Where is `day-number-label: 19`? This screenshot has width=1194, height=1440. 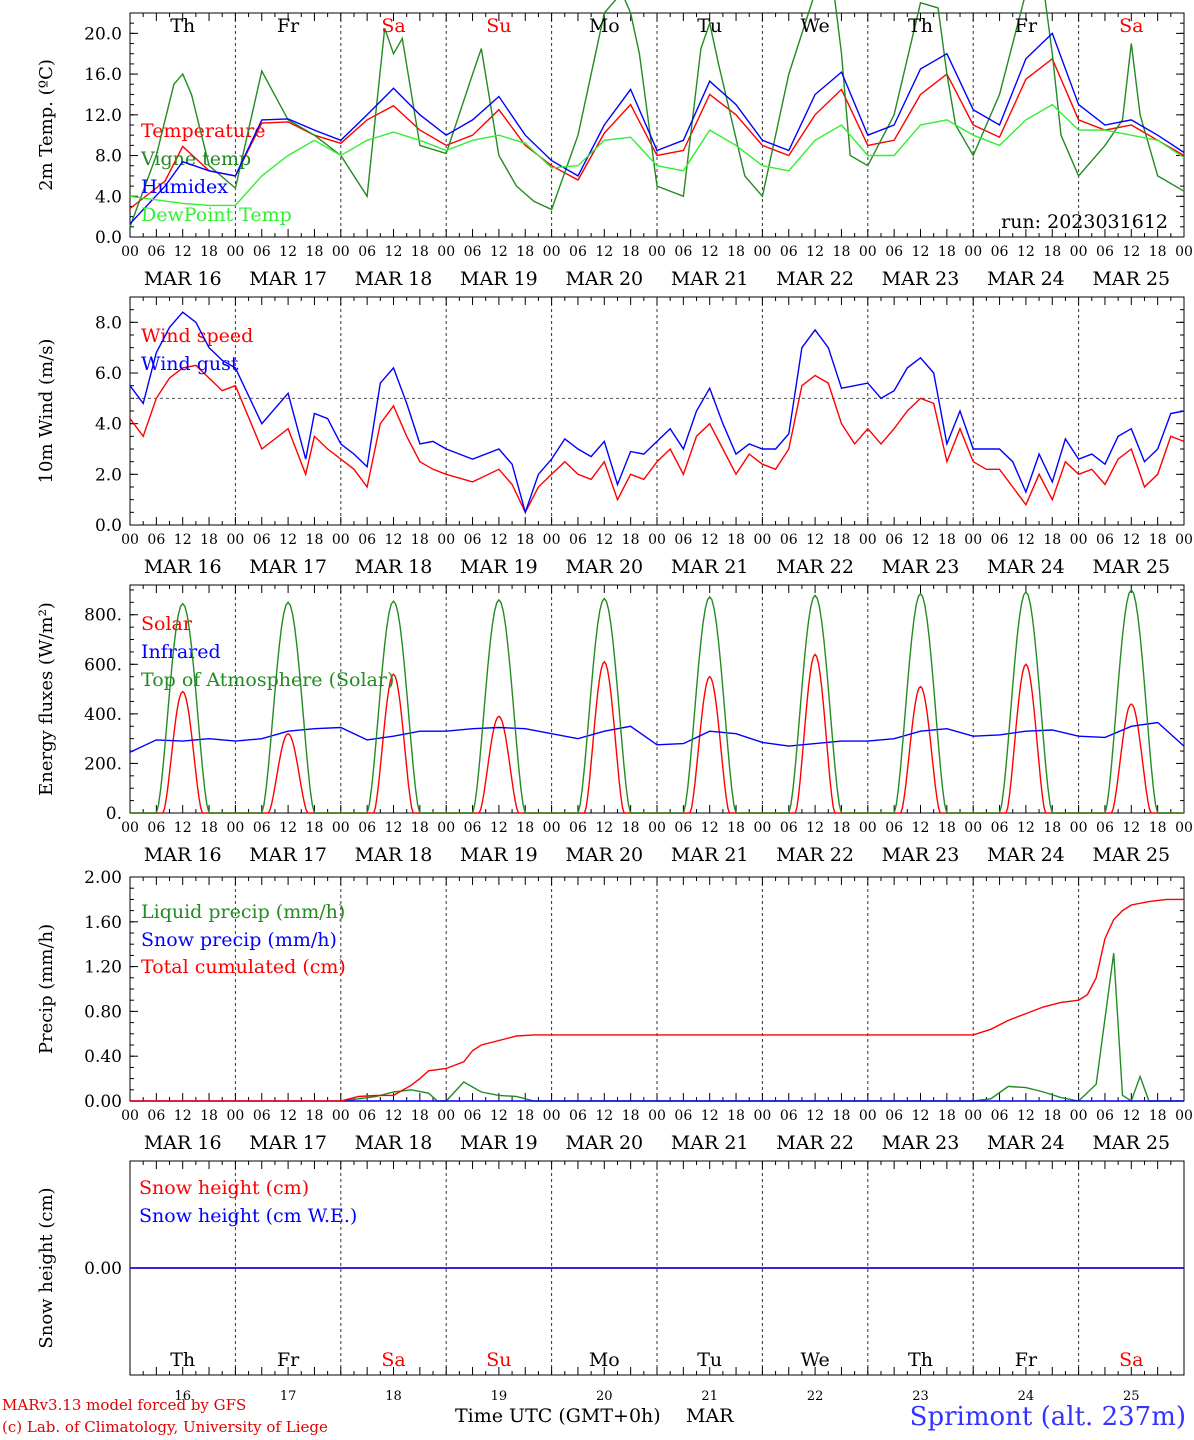 day-number-label: 19 is located at coordinates (499, 1396).